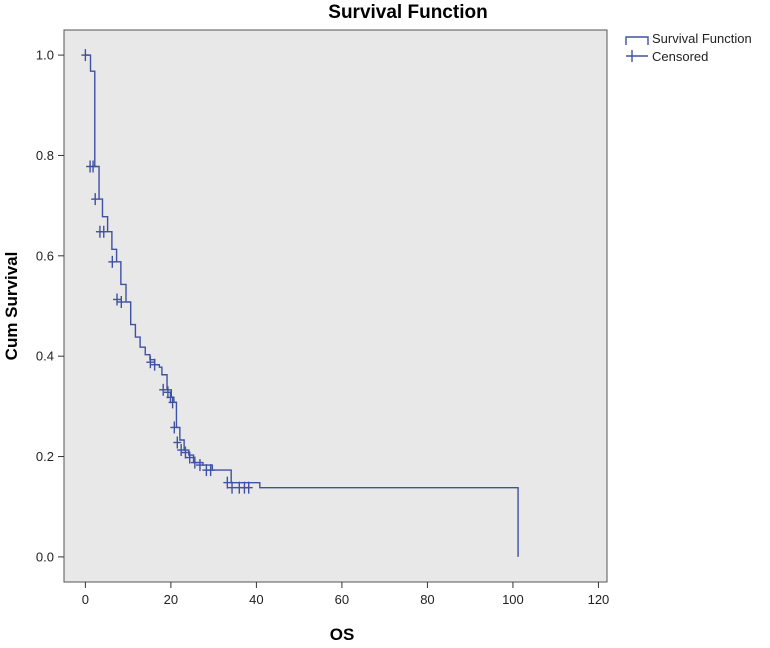 The image size is (770, 648). Describe the element at coordinates (45, 255) in the screenshot. I see `y-tick-label: 0.6` at that location.